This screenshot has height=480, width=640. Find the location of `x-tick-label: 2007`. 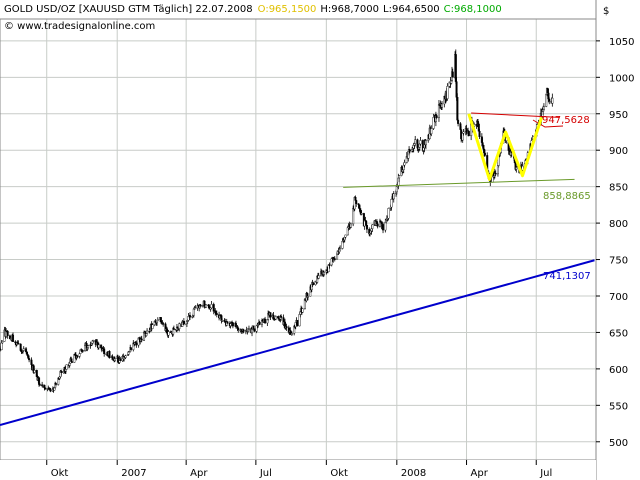

x-tick-label: 2007 is located at coordinates (133, 473).